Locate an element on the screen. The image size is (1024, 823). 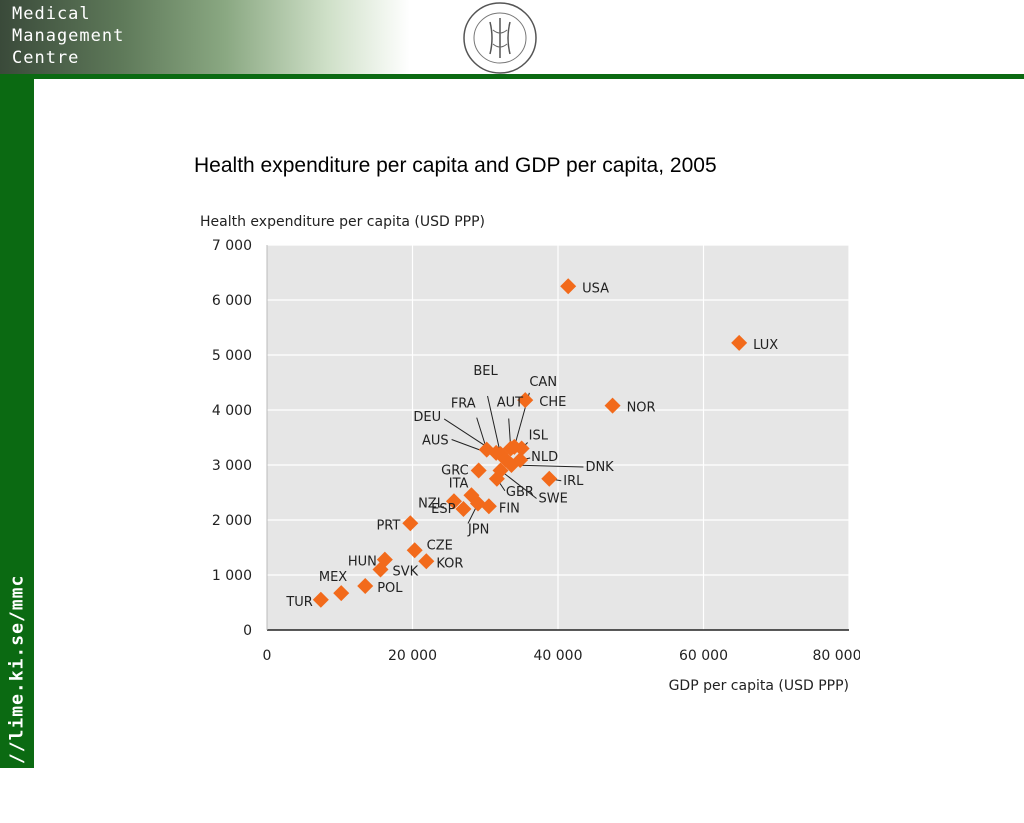
label-mex: MEX is located at coordinates (333, 577).